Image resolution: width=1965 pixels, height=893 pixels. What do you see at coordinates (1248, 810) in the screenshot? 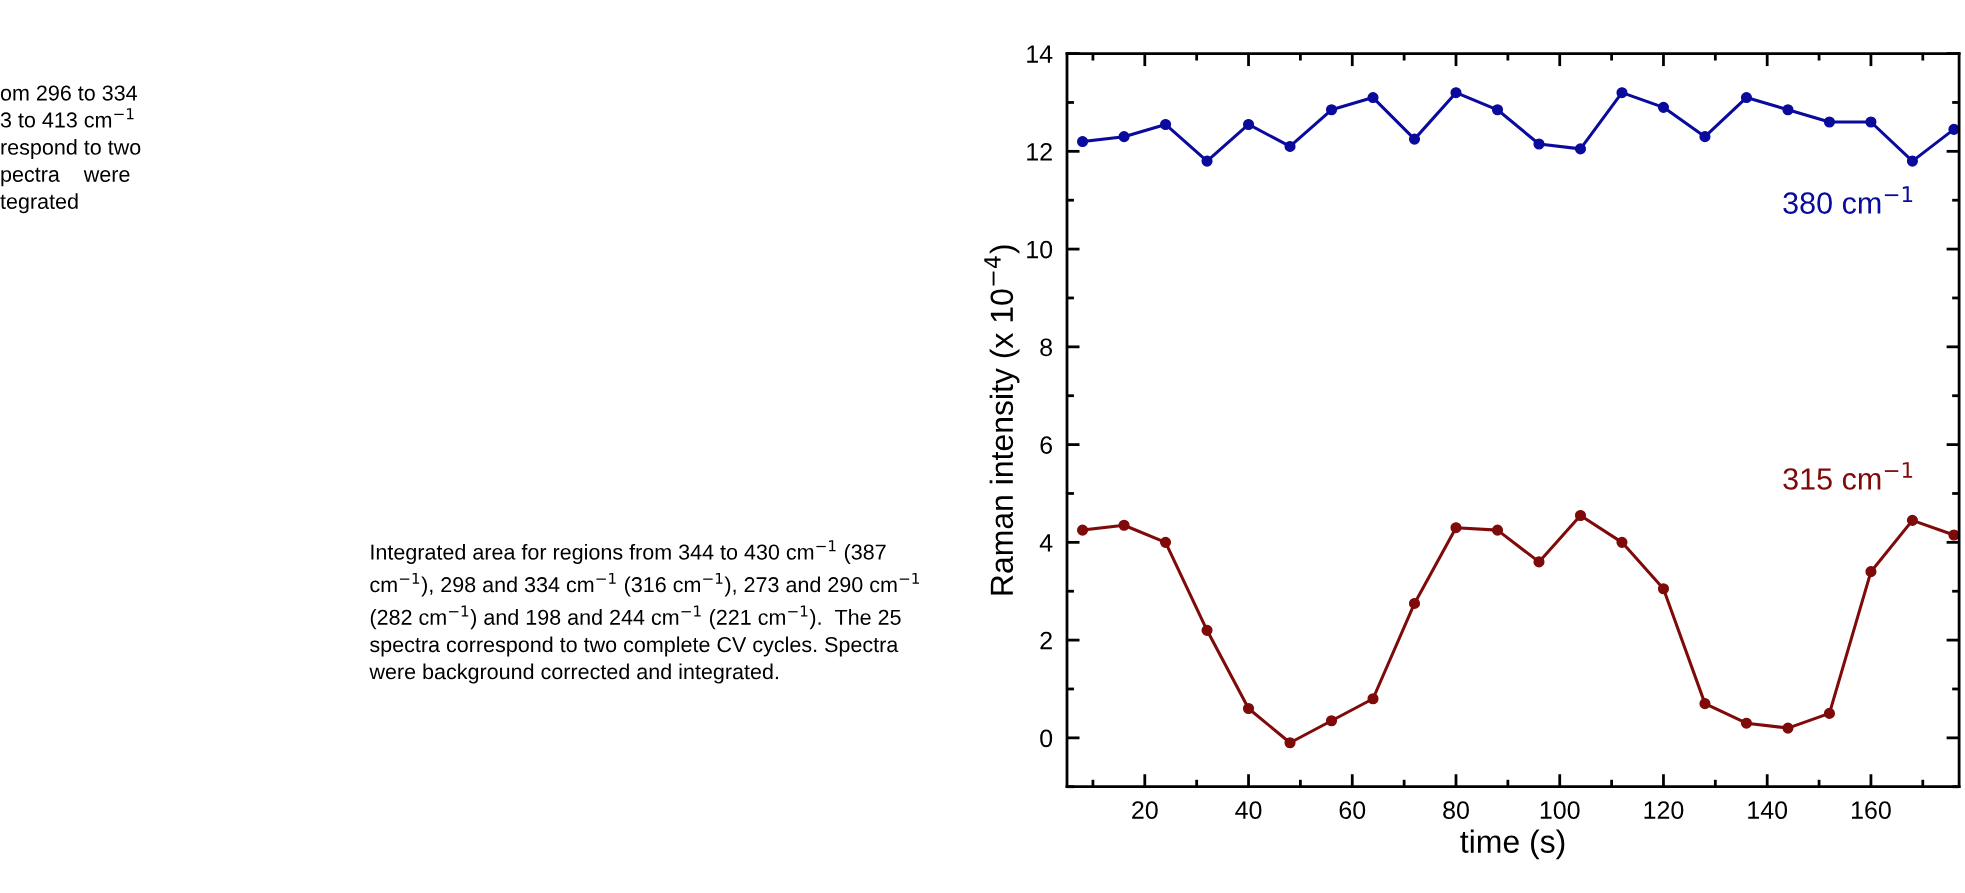
I see `x-tick-label: 40` at bounding box center [1248, 810].